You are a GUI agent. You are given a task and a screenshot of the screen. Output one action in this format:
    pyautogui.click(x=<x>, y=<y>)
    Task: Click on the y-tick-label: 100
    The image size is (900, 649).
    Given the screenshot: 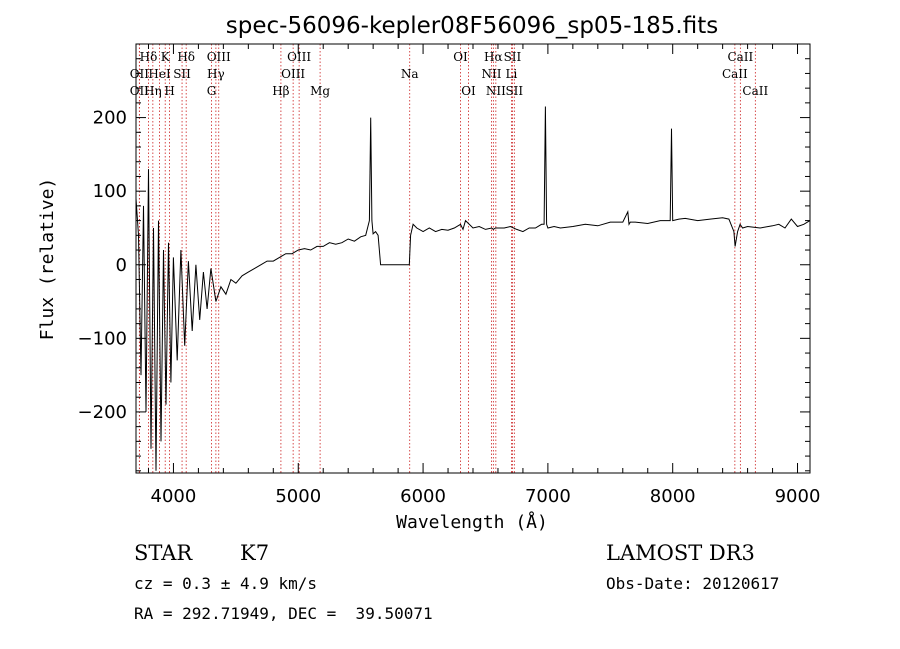 What is the action you would take?
    pyautogui.click(x=110, y=191)
    